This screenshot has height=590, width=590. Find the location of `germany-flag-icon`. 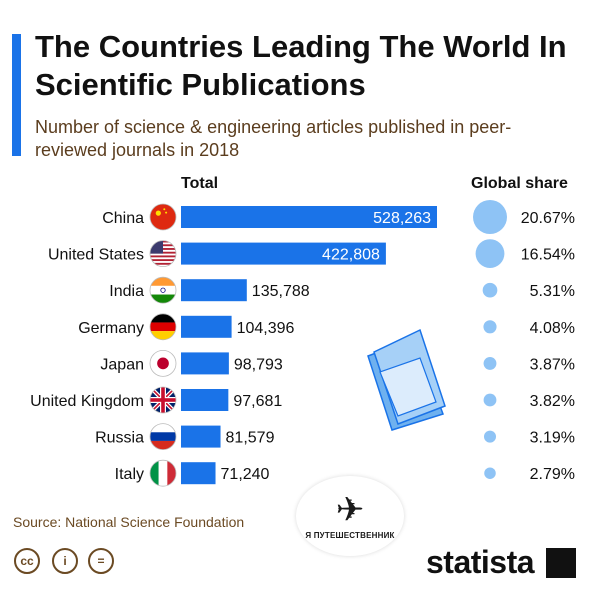

germany-flag-icon is located at coordinates (163, 327).